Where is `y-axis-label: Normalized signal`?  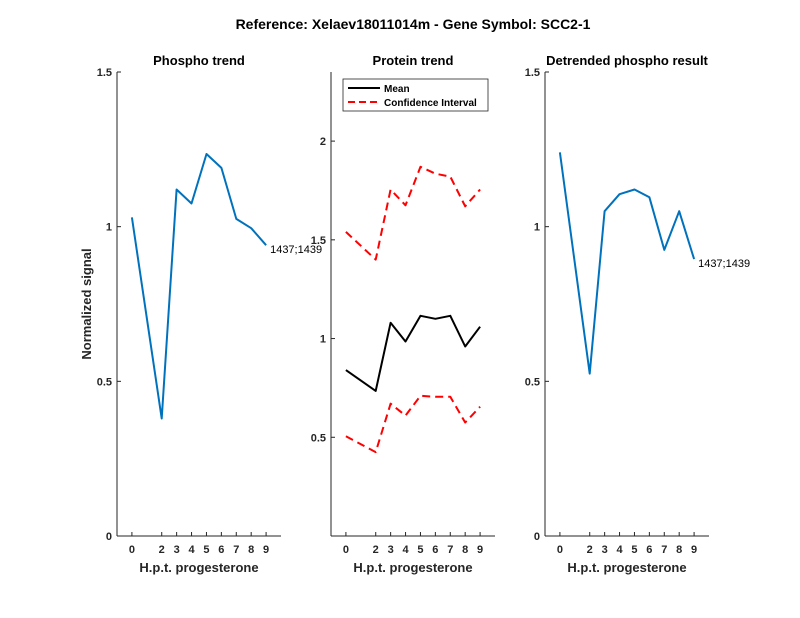
y-axis-label: Normalized signal is located at coordinates (86, 303).